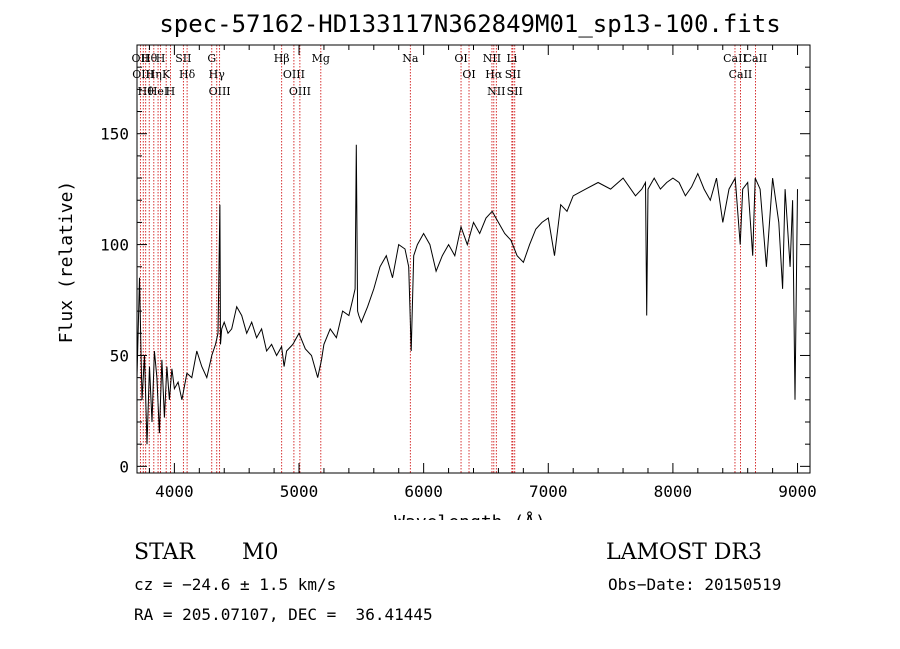 The image size is (900, 649). What do you see at coordinates (235, 584) in the screenshot?
I see `redshift-velocity: cz = −24.6 ± 1.5 km/s` at bounding box center [235, 584].